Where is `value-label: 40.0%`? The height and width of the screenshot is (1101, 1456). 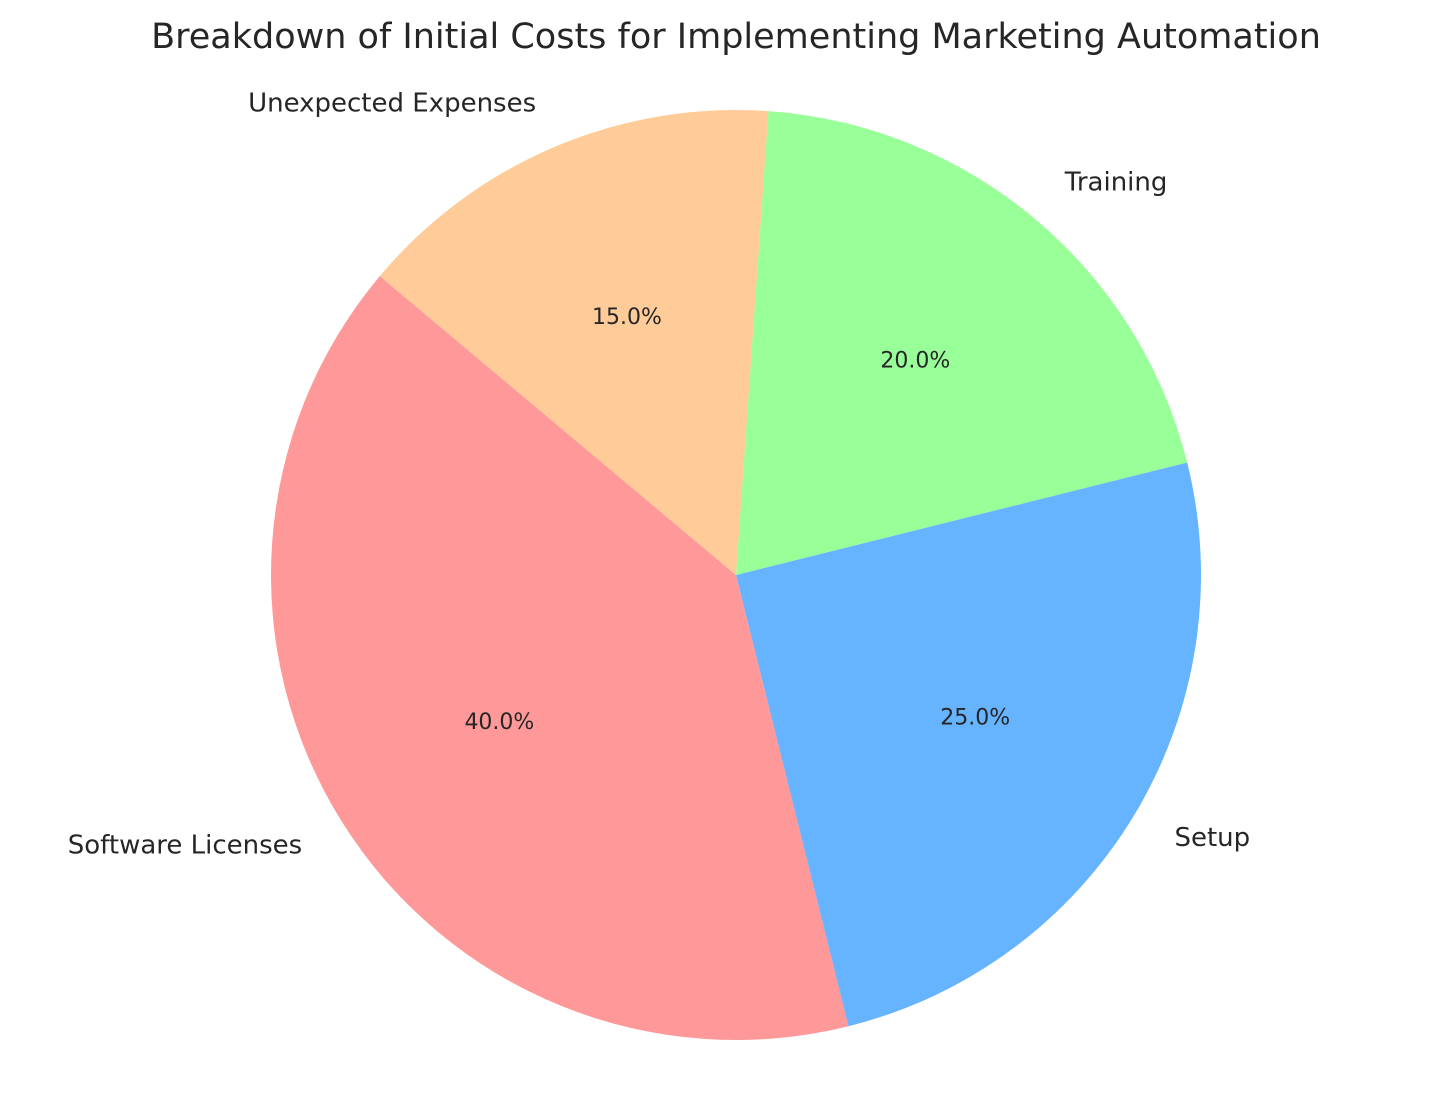 value-label: 40.0% is located at coordinates (499, 722).